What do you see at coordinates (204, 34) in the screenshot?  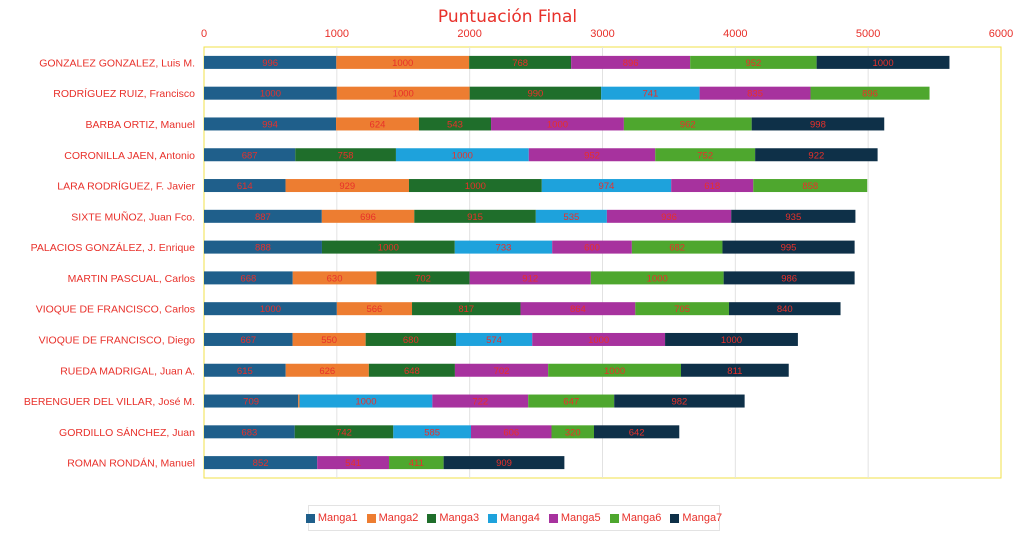 I see `x-tick-label: 0` at bounding box center [204, 34].